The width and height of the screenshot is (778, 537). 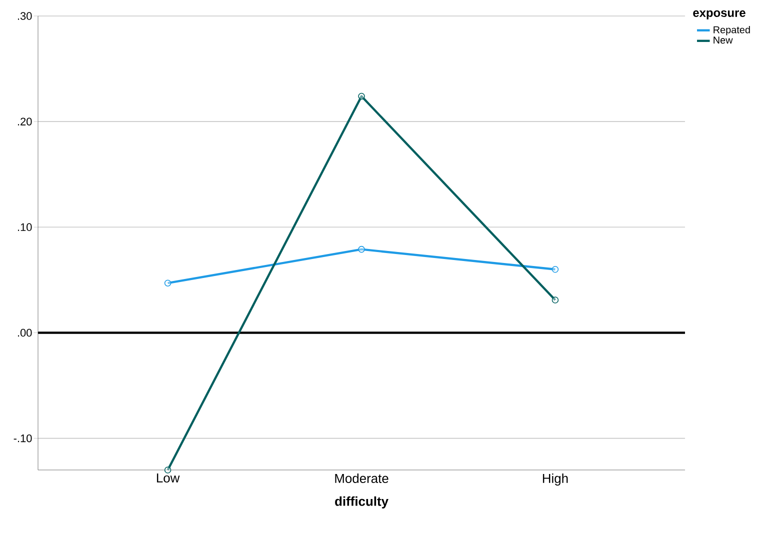 What do you see at coordinates (25, 332) in the screenshot?
I see `y-tick-label: .00` at bounding box center [25, 332].